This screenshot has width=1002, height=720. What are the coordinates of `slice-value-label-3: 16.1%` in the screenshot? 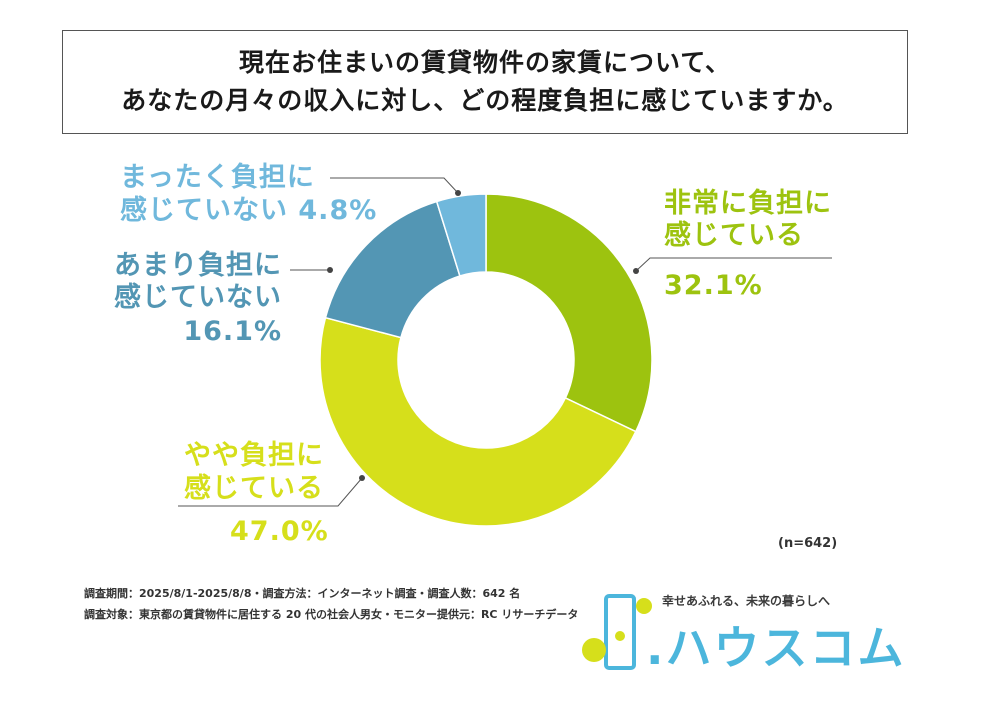 It's located at (232, 331).